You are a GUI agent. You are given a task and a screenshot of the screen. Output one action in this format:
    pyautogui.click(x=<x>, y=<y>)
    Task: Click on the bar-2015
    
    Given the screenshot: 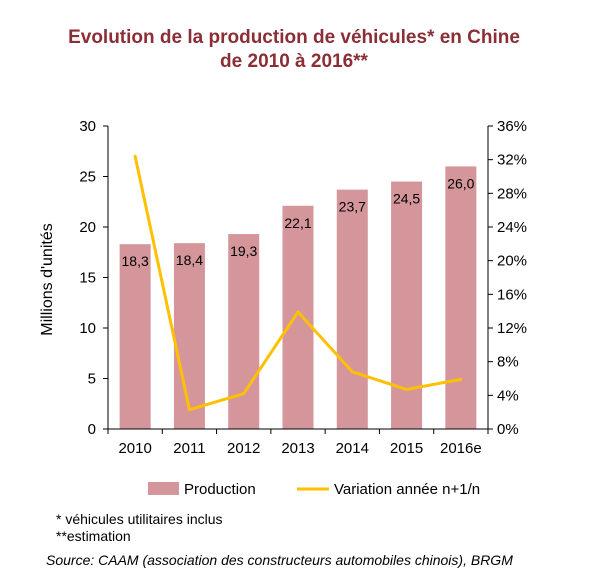 What is the action you would take?
    pyautogui.click(x=407, y=305)
    